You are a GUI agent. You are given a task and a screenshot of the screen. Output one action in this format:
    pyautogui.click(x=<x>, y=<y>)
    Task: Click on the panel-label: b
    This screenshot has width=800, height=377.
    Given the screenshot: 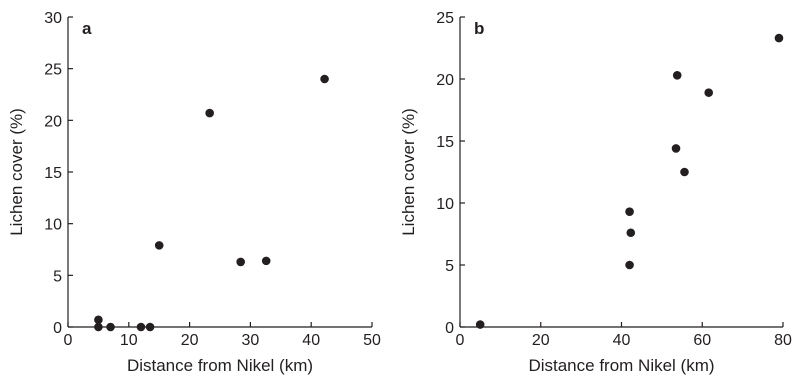 What is the action you would take?
    pyautogui.click(x=479, y=28)
    